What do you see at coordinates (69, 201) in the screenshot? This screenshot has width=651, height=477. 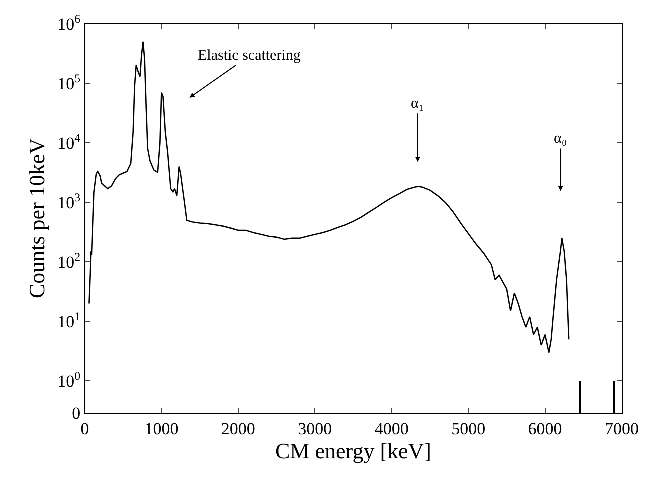 I see `y-tick-label: 10$^{3}$` at bounding box center [69, 201].